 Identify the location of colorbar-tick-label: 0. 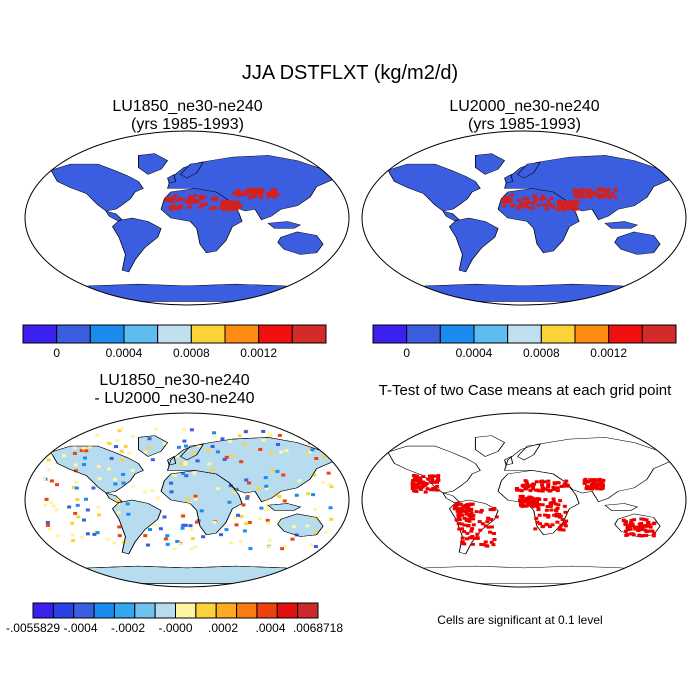
(56, 353).